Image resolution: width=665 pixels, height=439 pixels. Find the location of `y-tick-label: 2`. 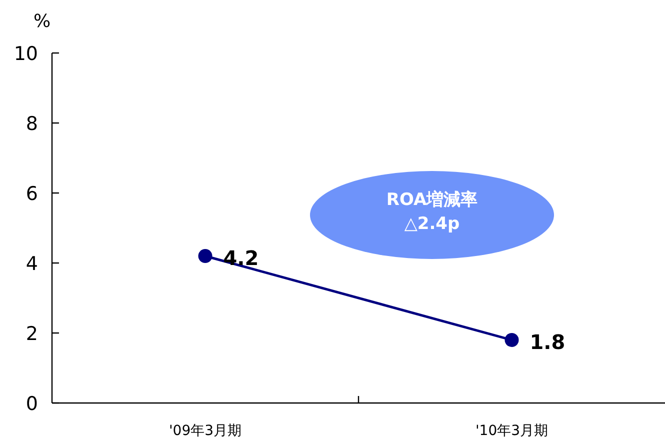

y-tick-label: 2 is located at coordinates (32, 334).